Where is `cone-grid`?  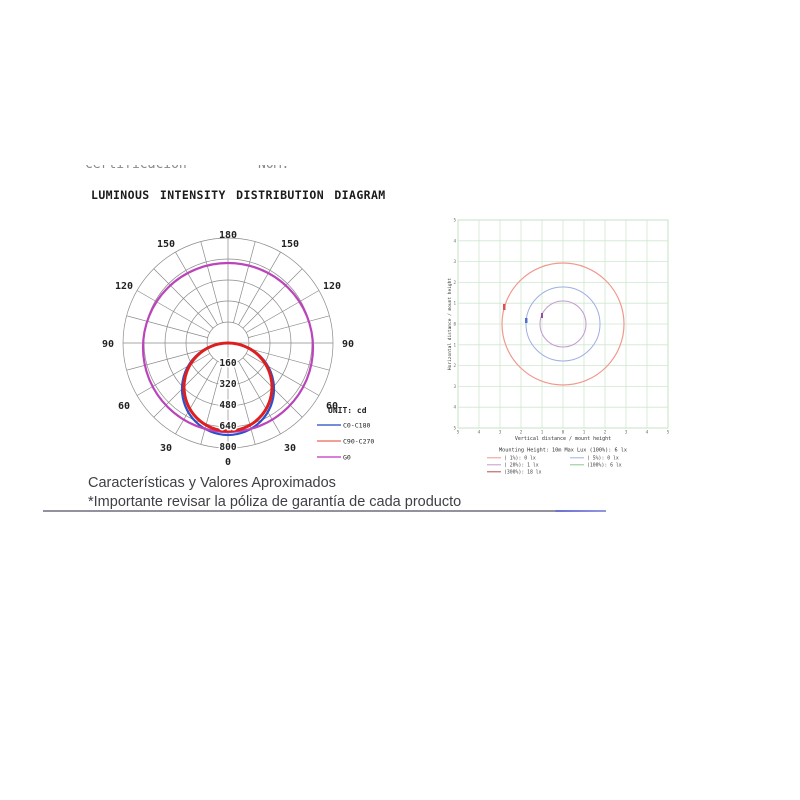
cone-grid is located at coordinates (563, 324).